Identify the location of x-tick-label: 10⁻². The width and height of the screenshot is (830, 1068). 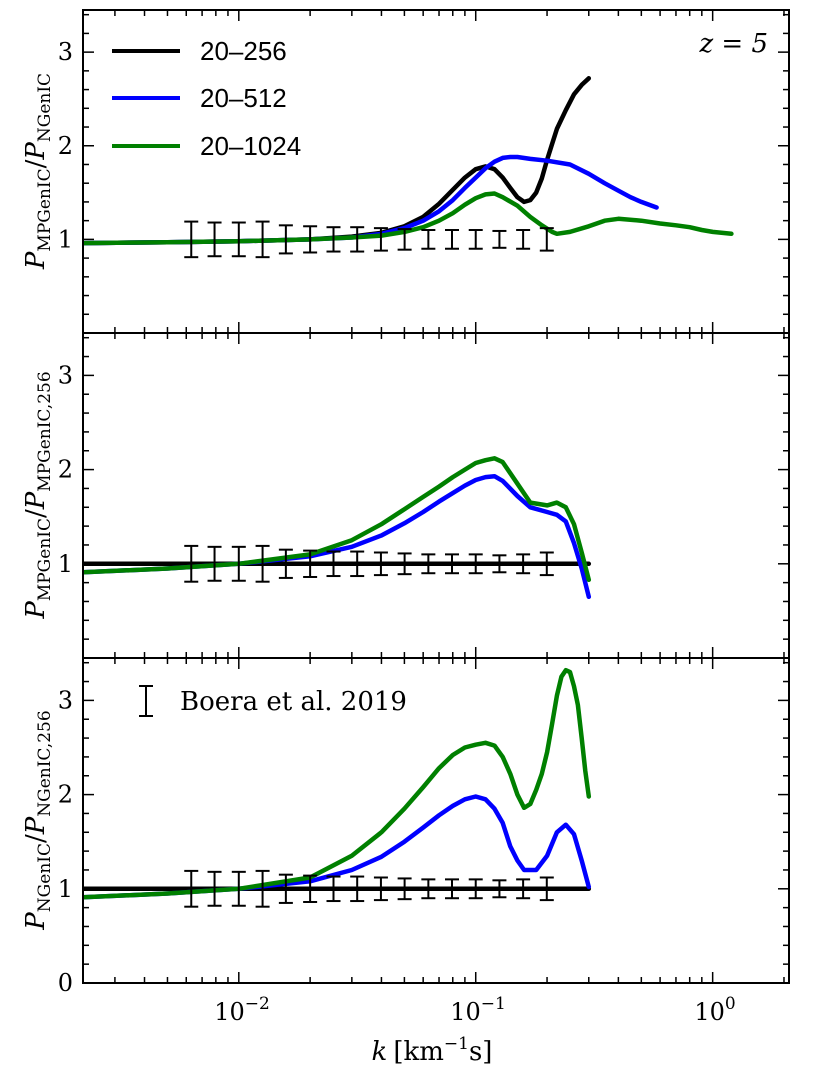
(242, 1010).